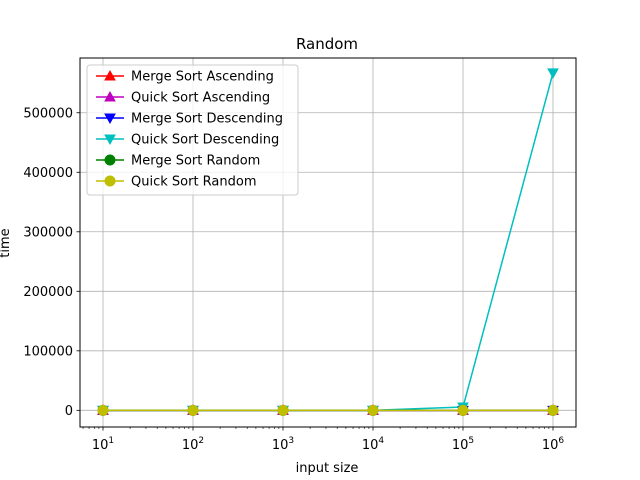  Describe the element at coordinates (201, 441) in the screenshot. I see `x-tick-label-exponent: 2` at that location.